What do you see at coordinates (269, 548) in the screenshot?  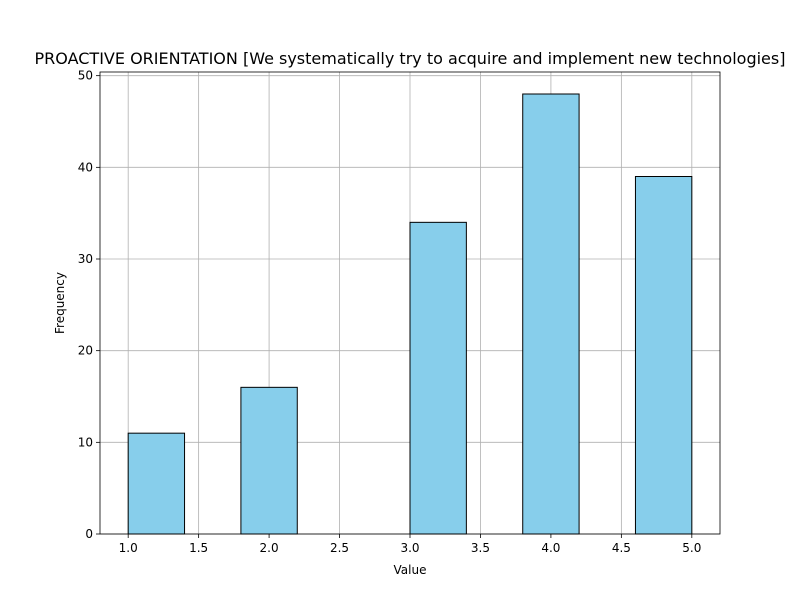 I see `x-tick-label: 2.0` at bounding box center [269, 548].